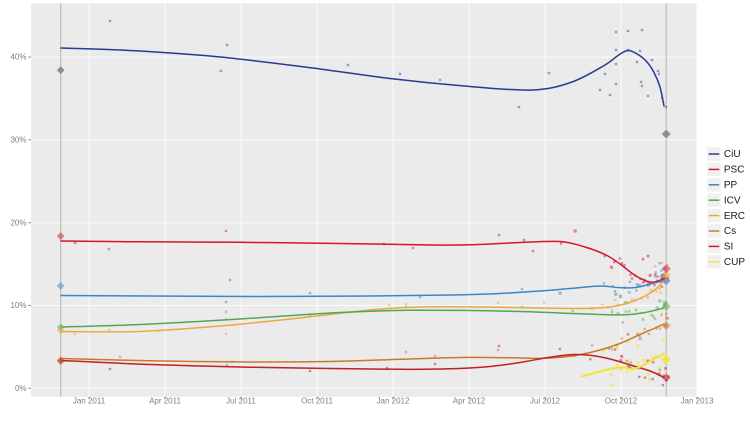  What do you see at coordinates (469, 401) in the screenshot?
I see `svg-text: Apr 2012` at bounding box center [469, 401].